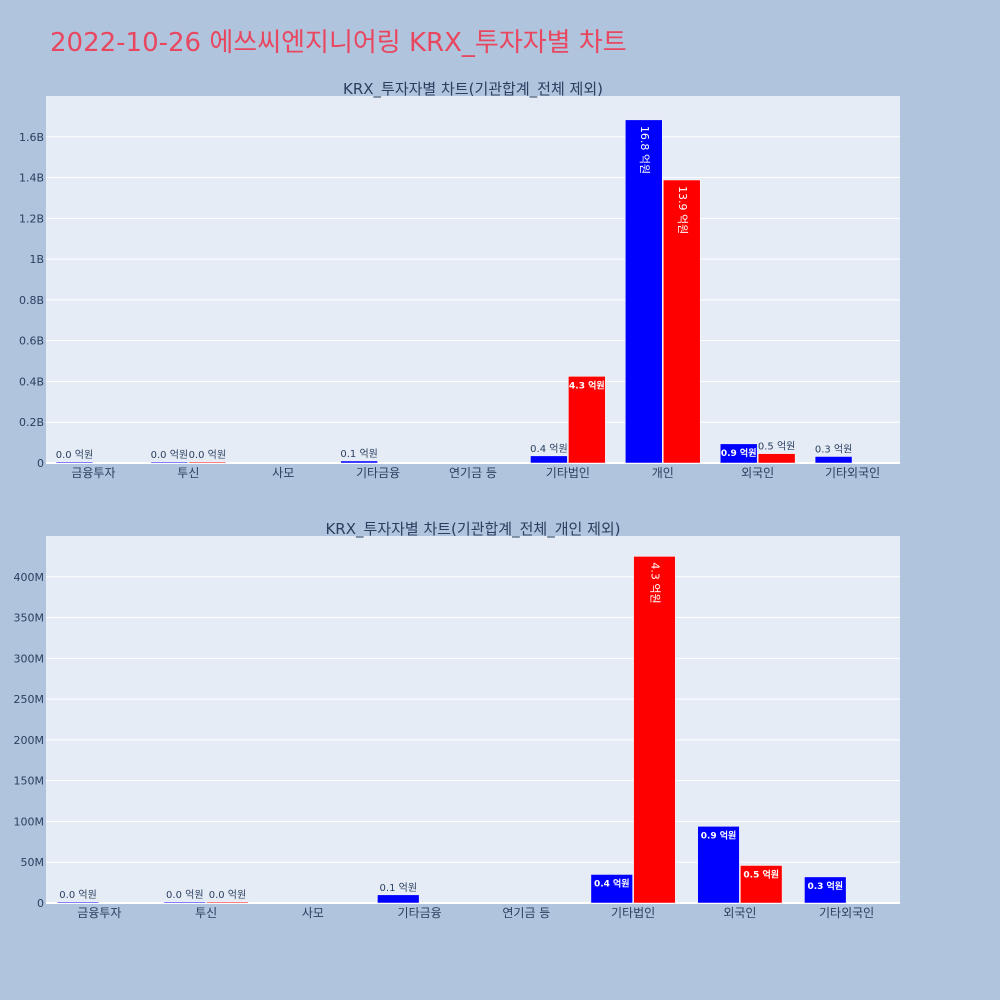 The width and height of the screenshot is (1000, 1000). Describe the element at coordinates (31, 341) in the screenshot. I see `y-tick-label: 0.6B` at that location.